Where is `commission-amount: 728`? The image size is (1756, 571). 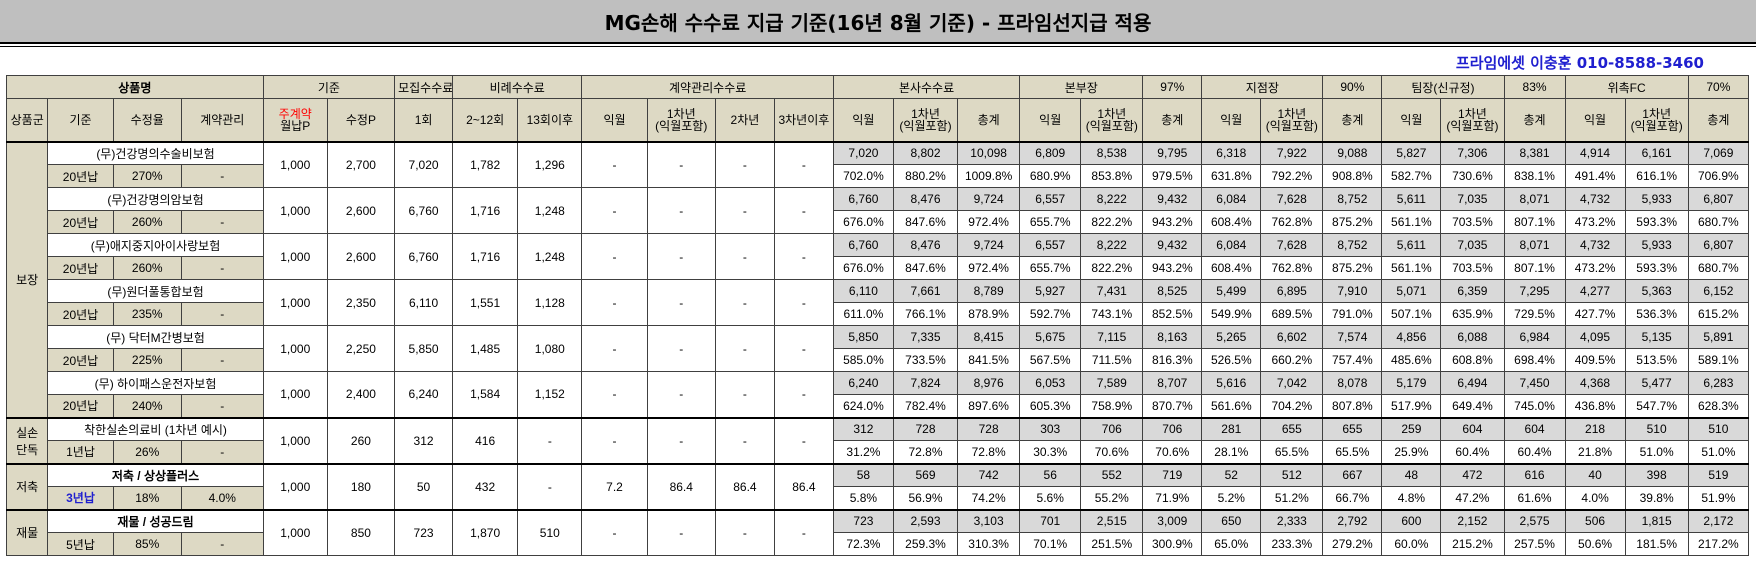 commission-amount: 728 is located at coordinates (989, 428).